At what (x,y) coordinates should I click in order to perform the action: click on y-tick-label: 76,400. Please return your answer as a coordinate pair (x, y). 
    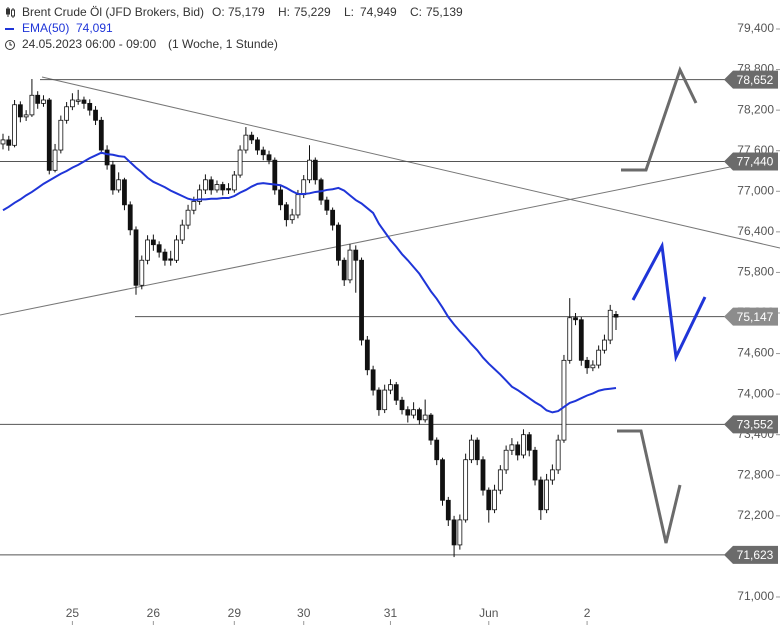
    Looking at the image, I should click on (755, 231).